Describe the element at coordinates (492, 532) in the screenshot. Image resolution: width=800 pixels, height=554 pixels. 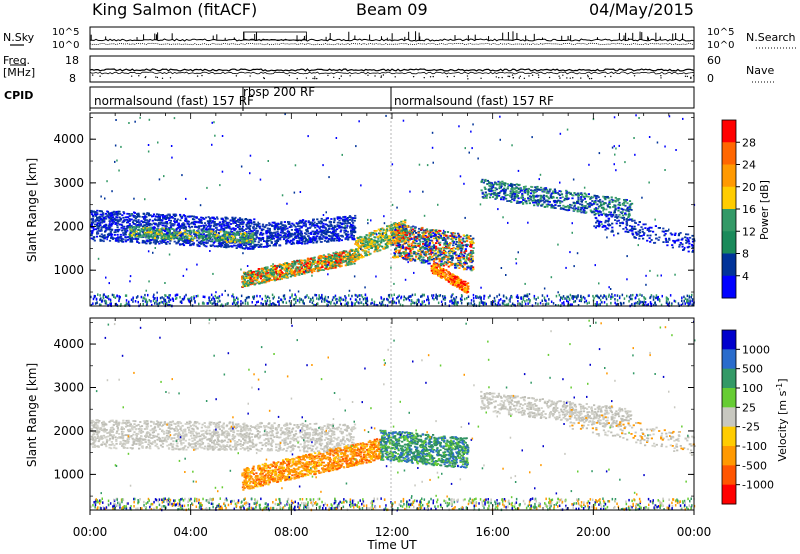
I see `time-tick-label: 16:00` at that location.